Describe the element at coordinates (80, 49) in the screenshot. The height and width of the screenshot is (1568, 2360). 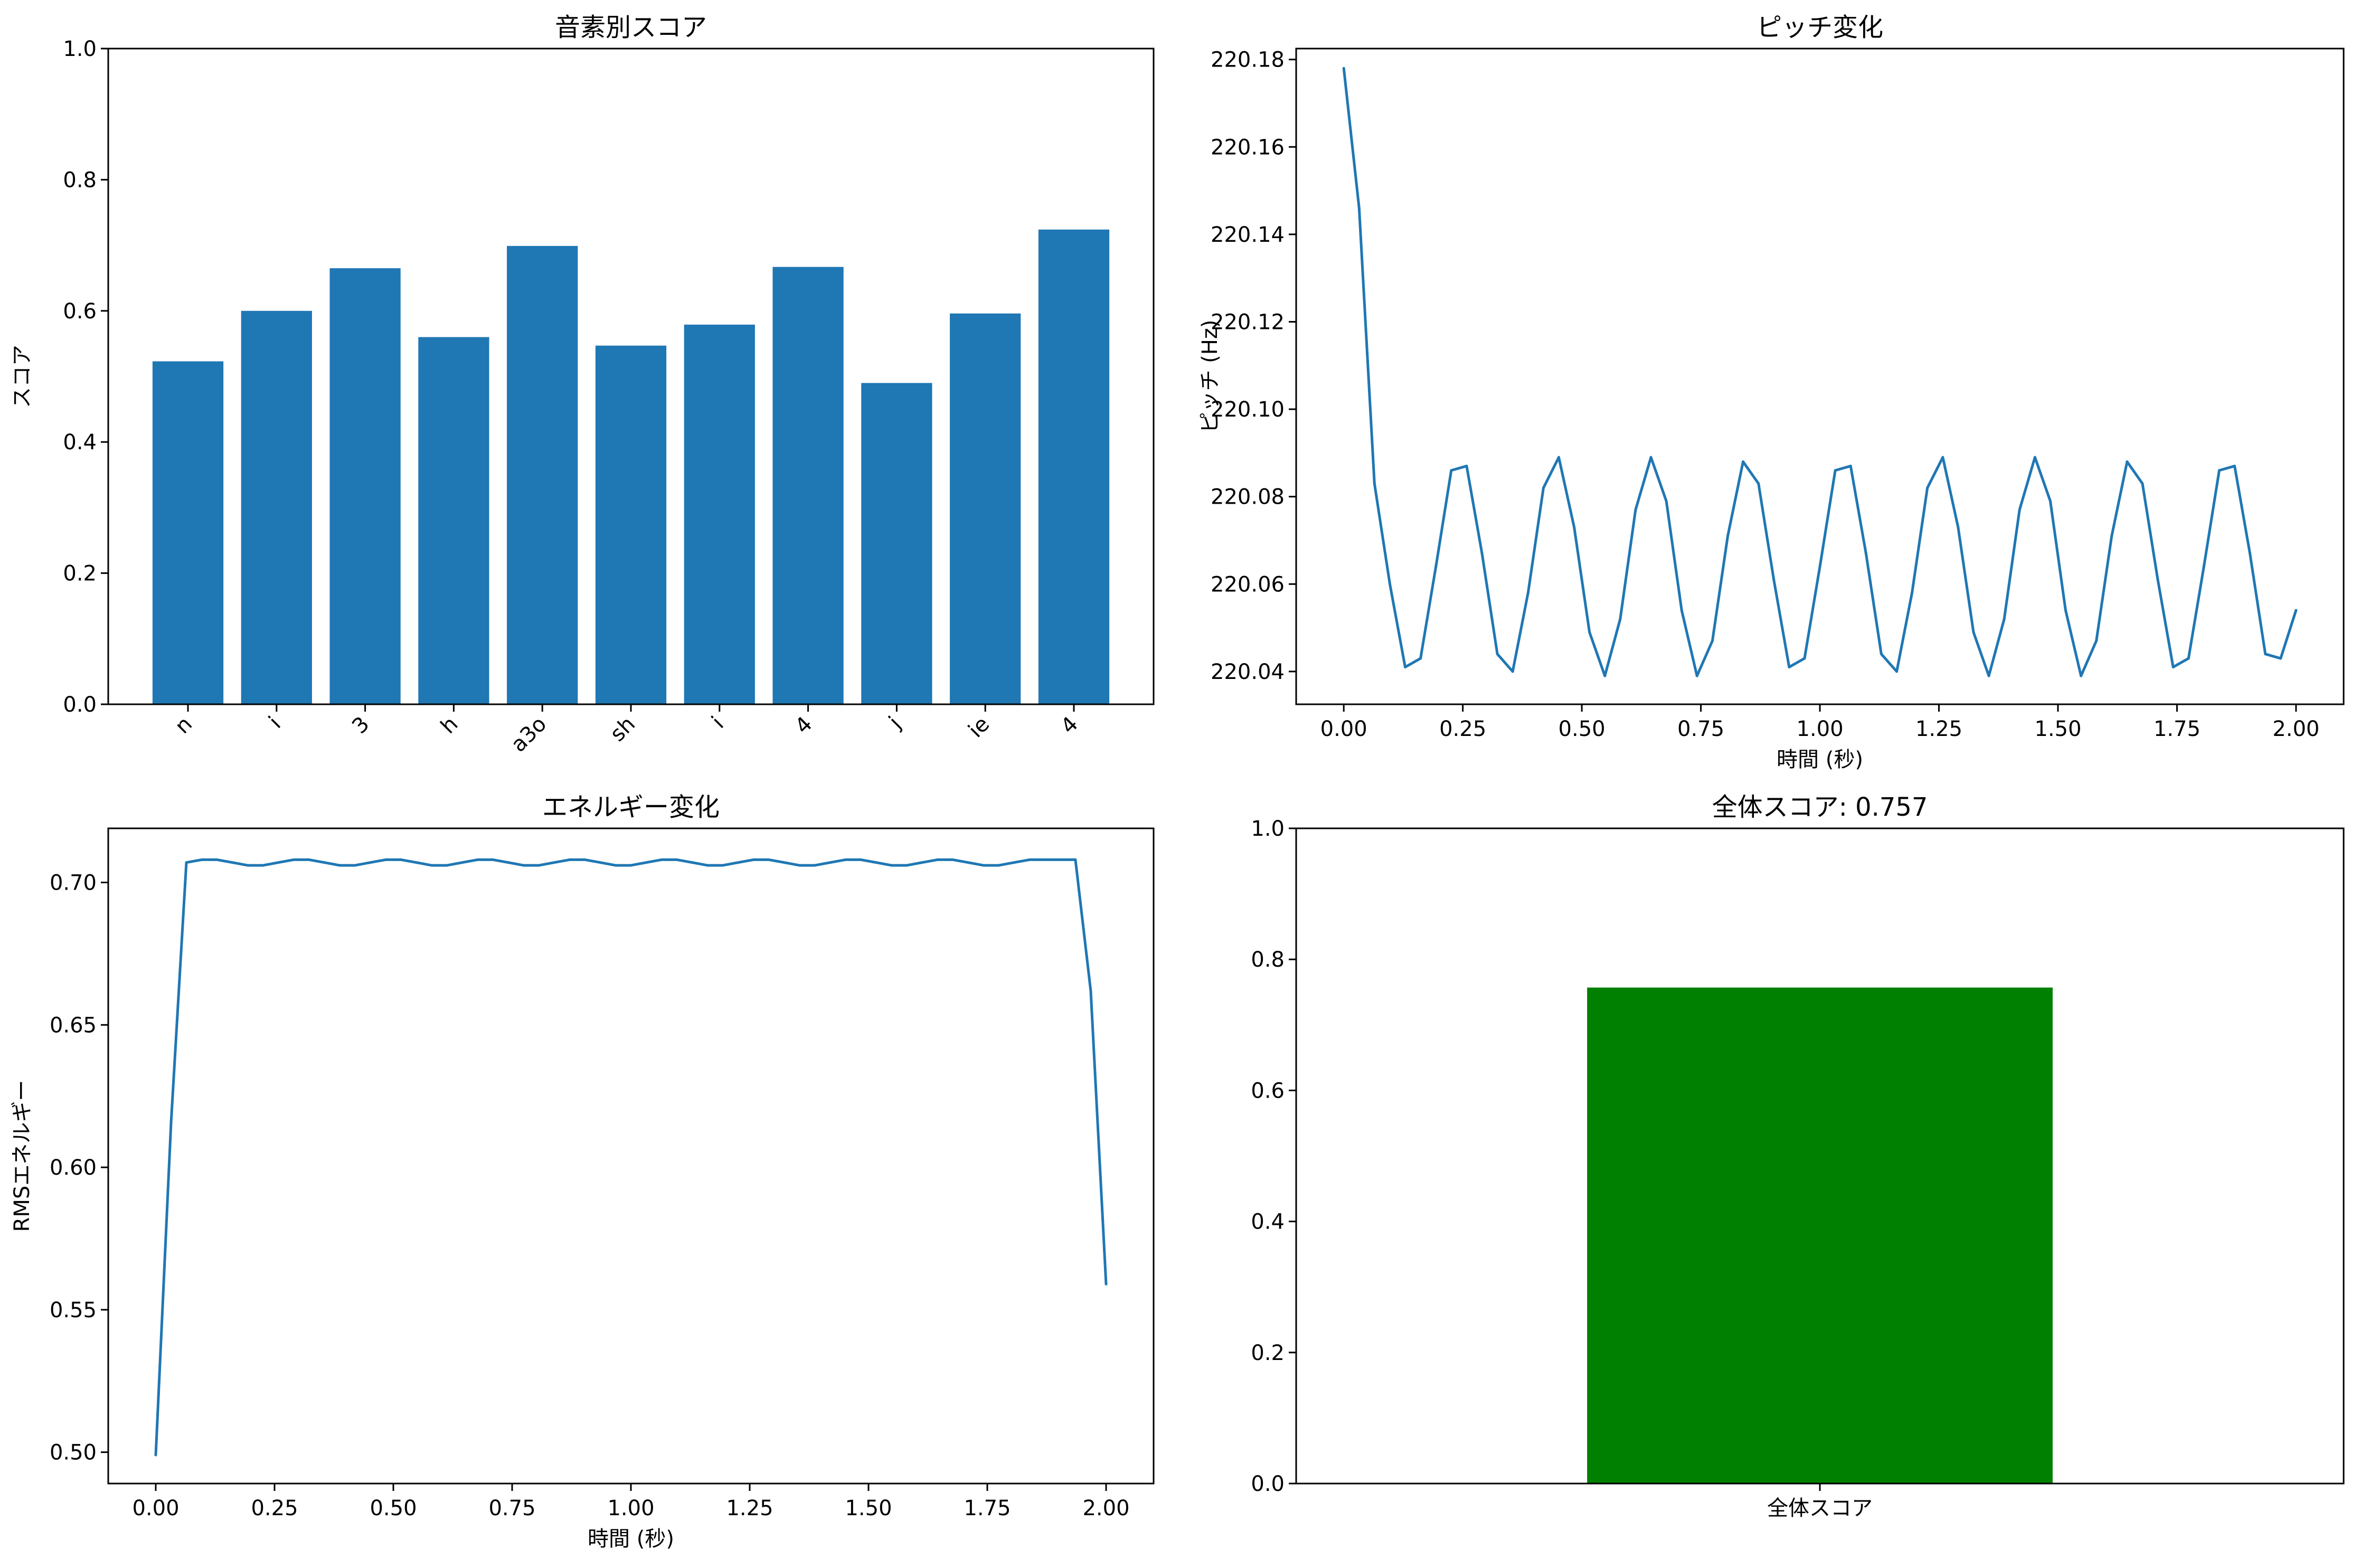
I see `phoneme-ytick-label-5: 1.0` at that location.